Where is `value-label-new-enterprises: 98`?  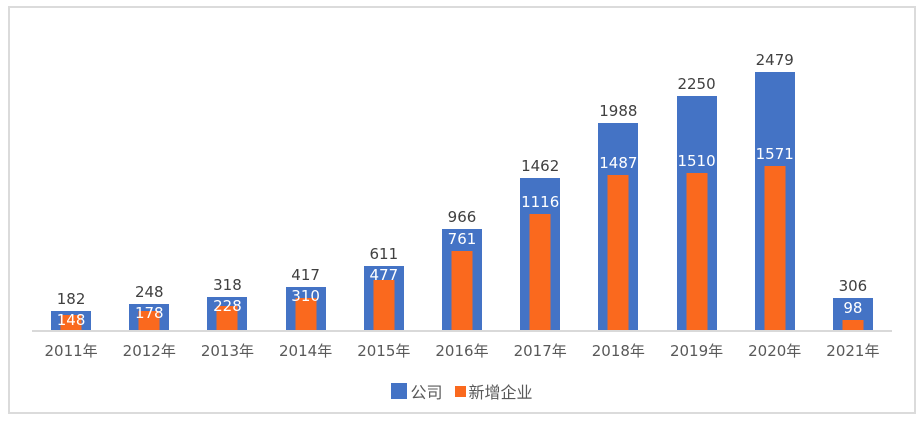
value-label-new-enterprises: 98 is located at coordinates (853, 308).